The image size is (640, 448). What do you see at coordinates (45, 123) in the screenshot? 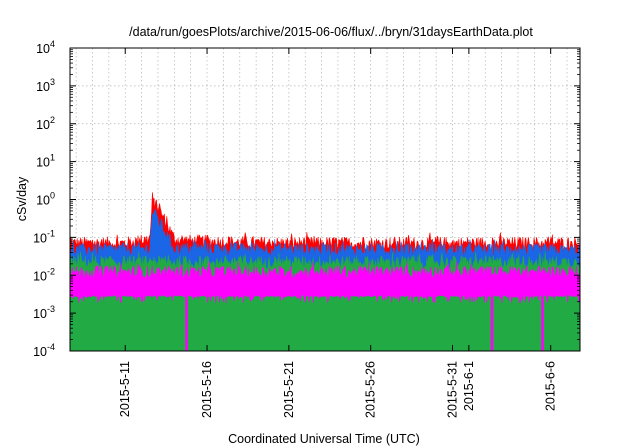
I see `y-tick-label: 10²` at bounding box center [45, 123].